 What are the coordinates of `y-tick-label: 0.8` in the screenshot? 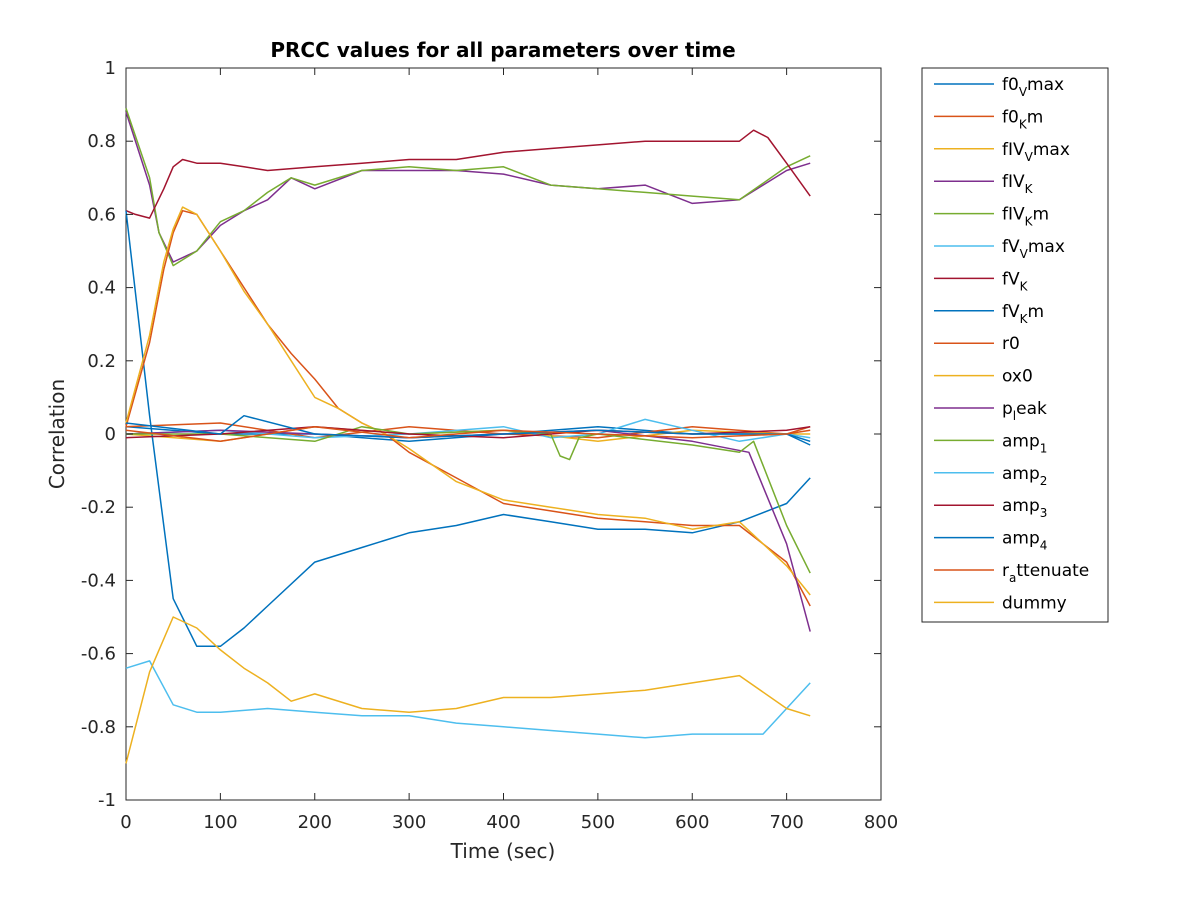 It's located at (101, 141).